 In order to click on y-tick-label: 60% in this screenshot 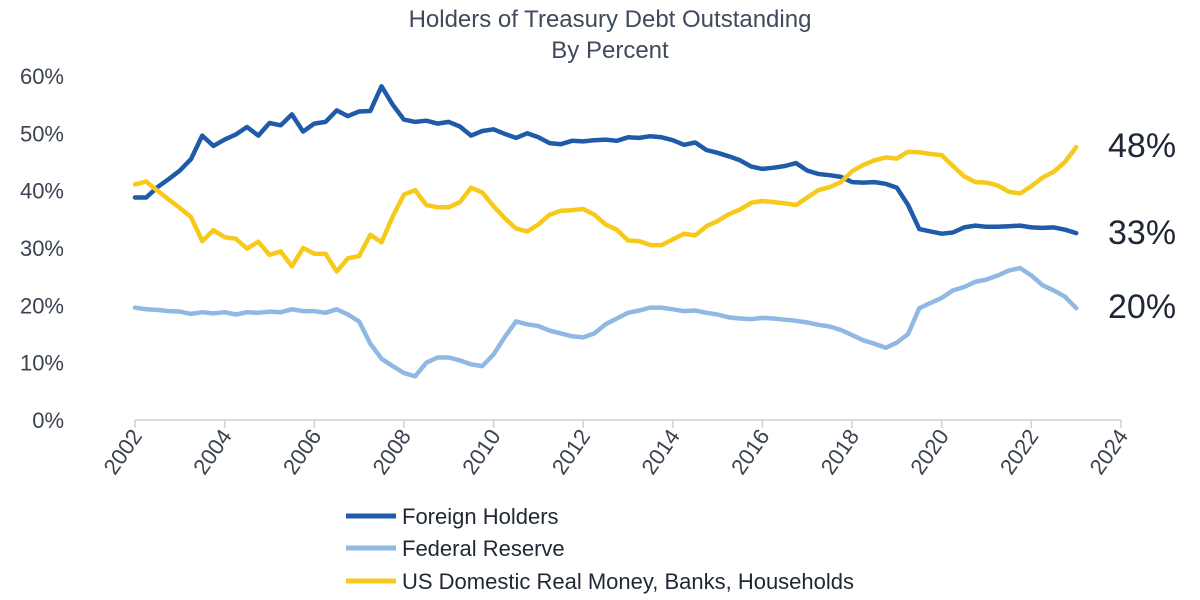, I will do `click(42, 76)`.